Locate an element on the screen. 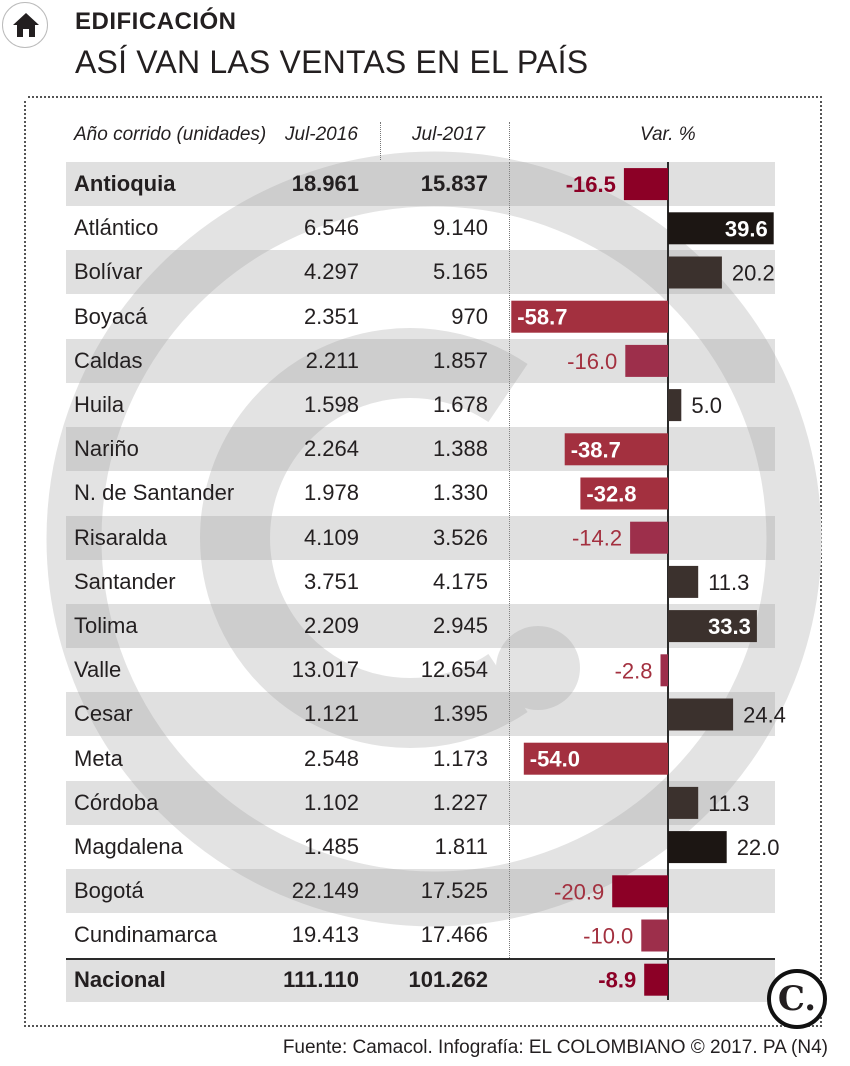  value-jul2016: 1.121 is located at coordinates (331, 714).